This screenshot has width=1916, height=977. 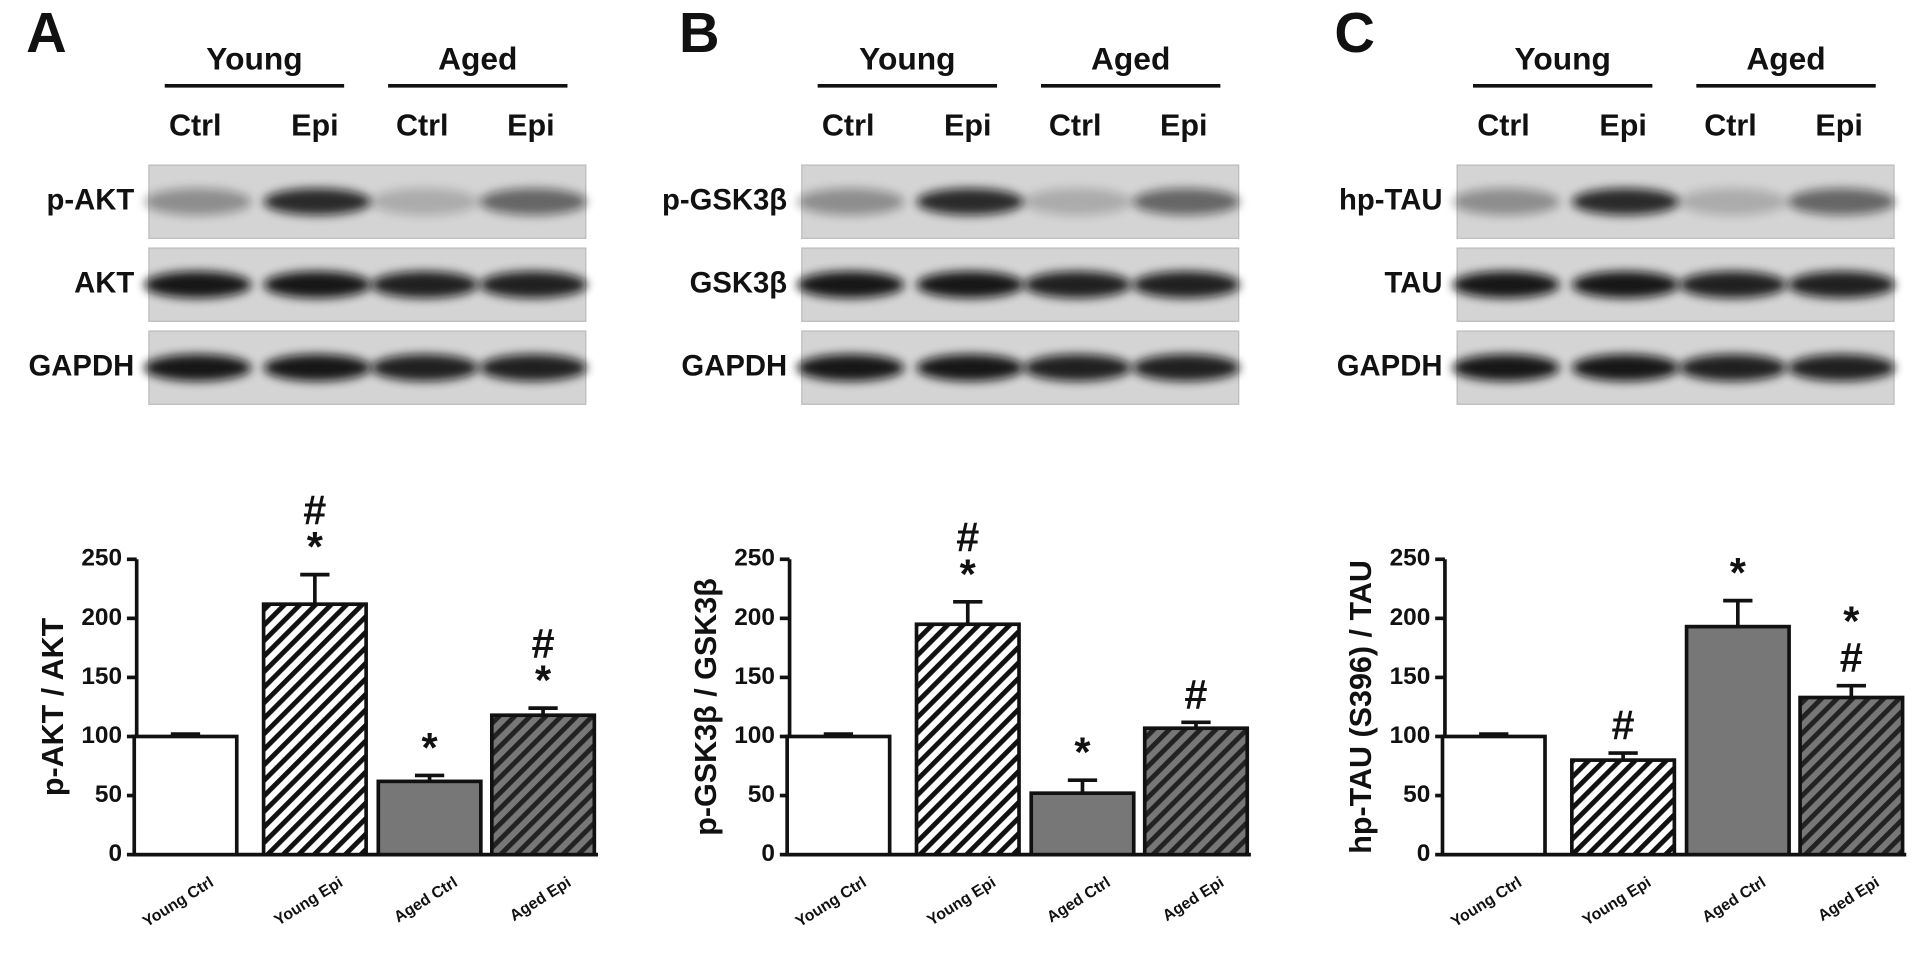 I want to click on y-tick-label: 50, so click(x=1416, y=794).